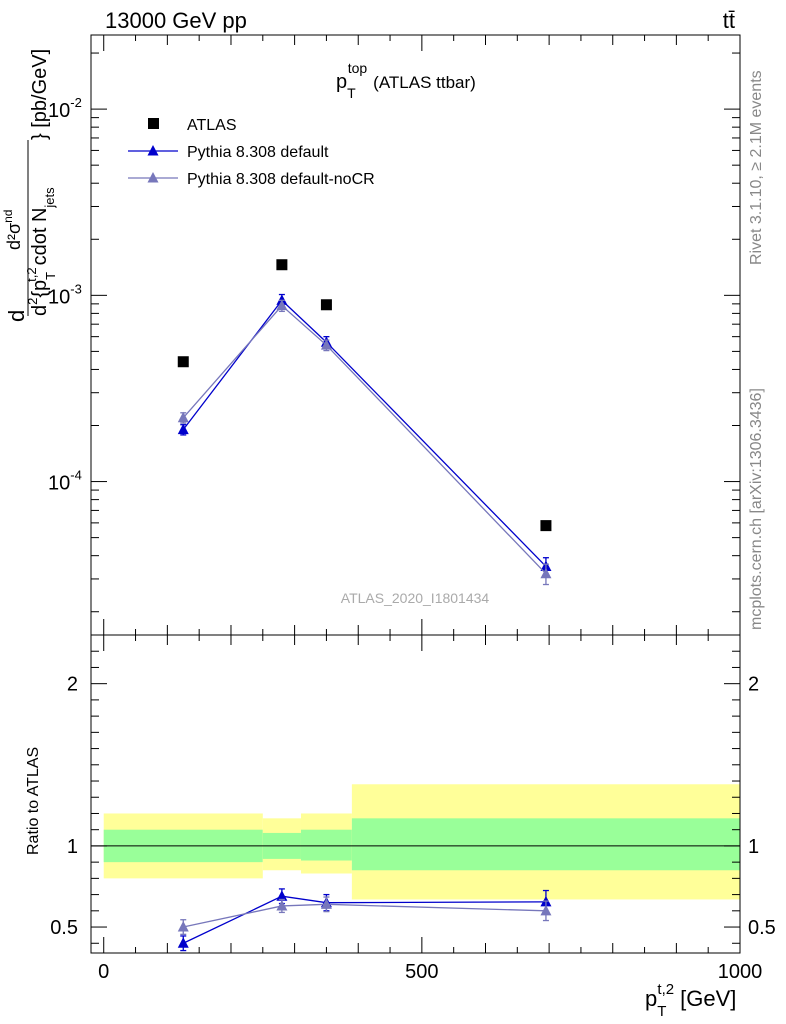 This screenshot has height=1024, width=786. What do you see at coordinates (72, 685) in the screenshot?
I see `ratio-y-tick-label: 2` at bounding box center [72, 685].